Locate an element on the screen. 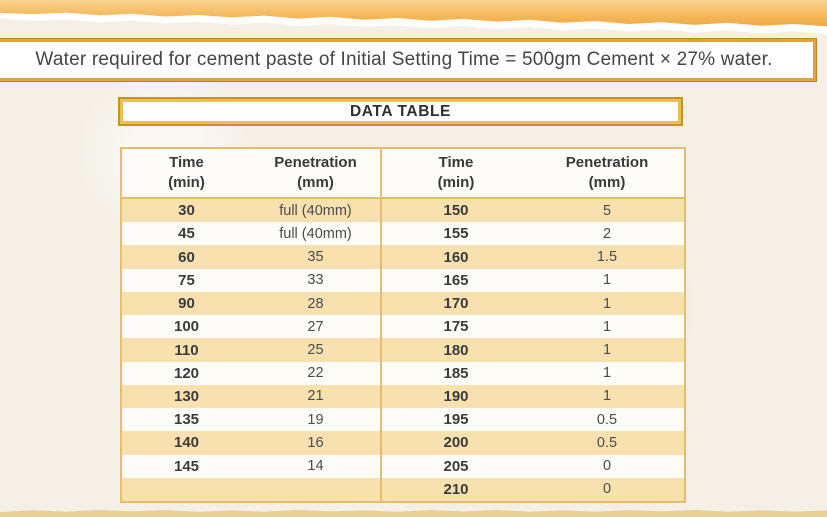 The height and width of the screenshot is (517, 827). penetration-cell: 19 is located at coordinates (315, 419).